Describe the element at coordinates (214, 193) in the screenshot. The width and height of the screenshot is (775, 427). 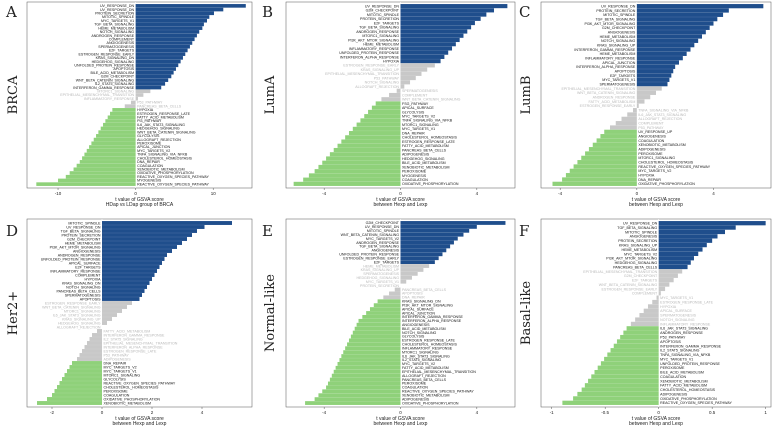
I see `x-tick-label: 10` at that location.